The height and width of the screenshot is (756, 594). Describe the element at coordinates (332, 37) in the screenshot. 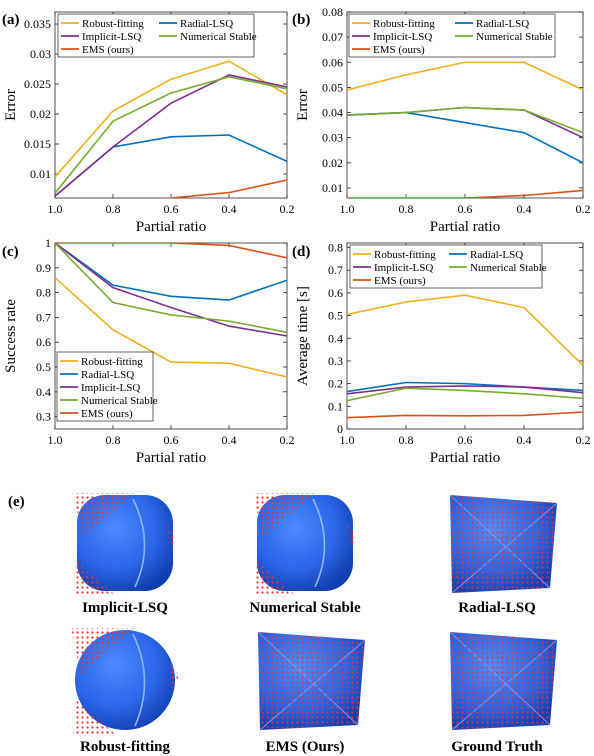

I see `y-tick-label: 0.07` at that location.